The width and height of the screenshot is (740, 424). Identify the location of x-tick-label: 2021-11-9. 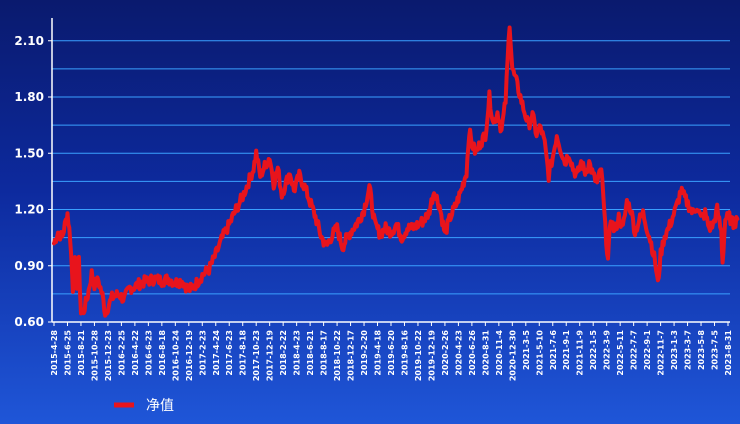
(580, 353).